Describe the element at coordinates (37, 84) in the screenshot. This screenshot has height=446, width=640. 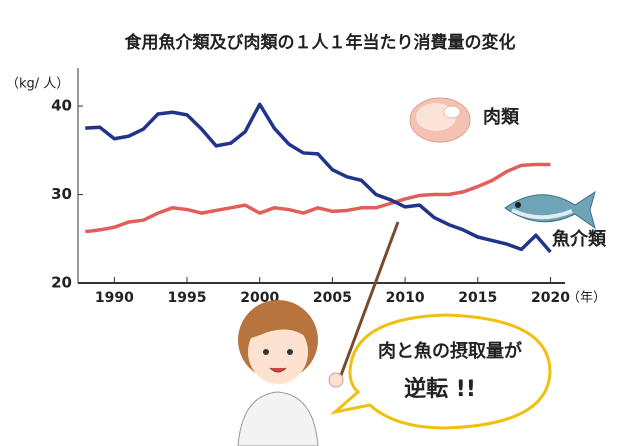
I see `y-unit: （kg/ 人）` at that location.